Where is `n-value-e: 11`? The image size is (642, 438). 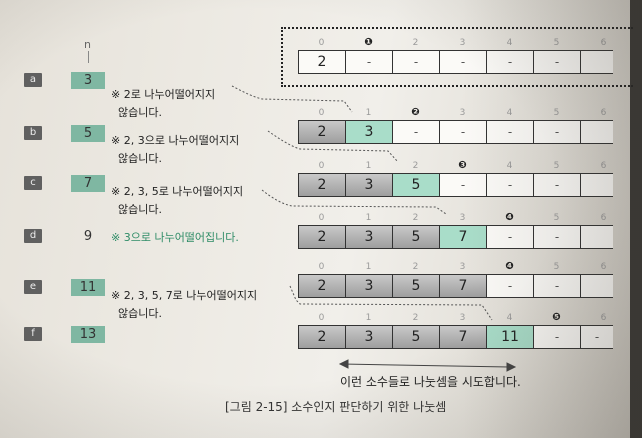 n-value-e: 11 is located at coordinates (88, 287).